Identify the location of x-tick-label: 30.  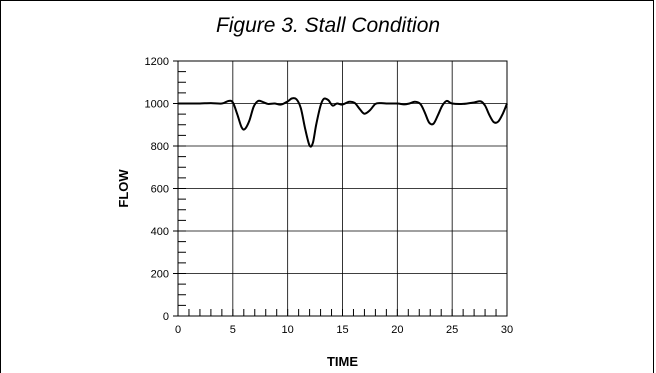
(507, 330).